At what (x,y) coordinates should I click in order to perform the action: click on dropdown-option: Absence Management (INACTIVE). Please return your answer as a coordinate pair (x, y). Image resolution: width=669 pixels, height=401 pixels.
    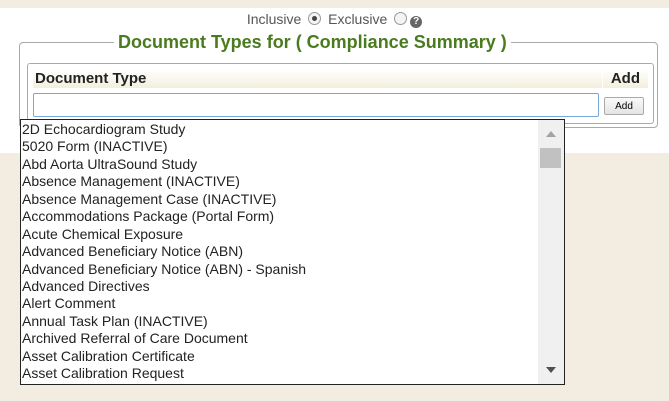
    Looking at the image, I should click on (131, 181).